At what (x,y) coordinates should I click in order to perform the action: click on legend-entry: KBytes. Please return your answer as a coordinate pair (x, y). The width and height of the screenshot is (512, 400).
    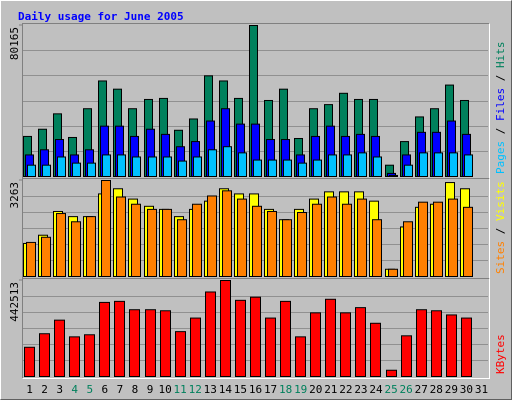
    Looking at the image, I should click on (500, 354).